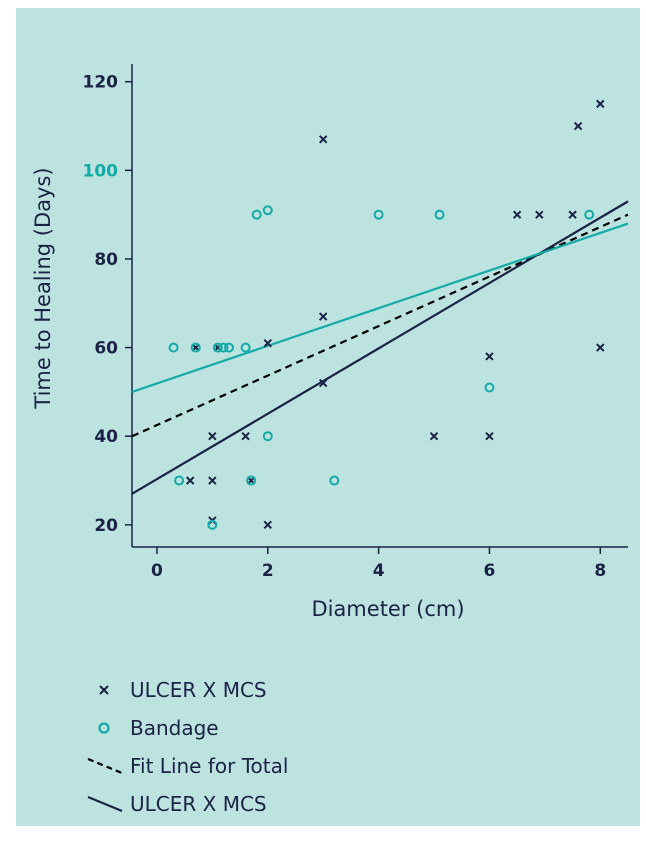  I want to click on legend-item: Bandage, so click(158, 728).